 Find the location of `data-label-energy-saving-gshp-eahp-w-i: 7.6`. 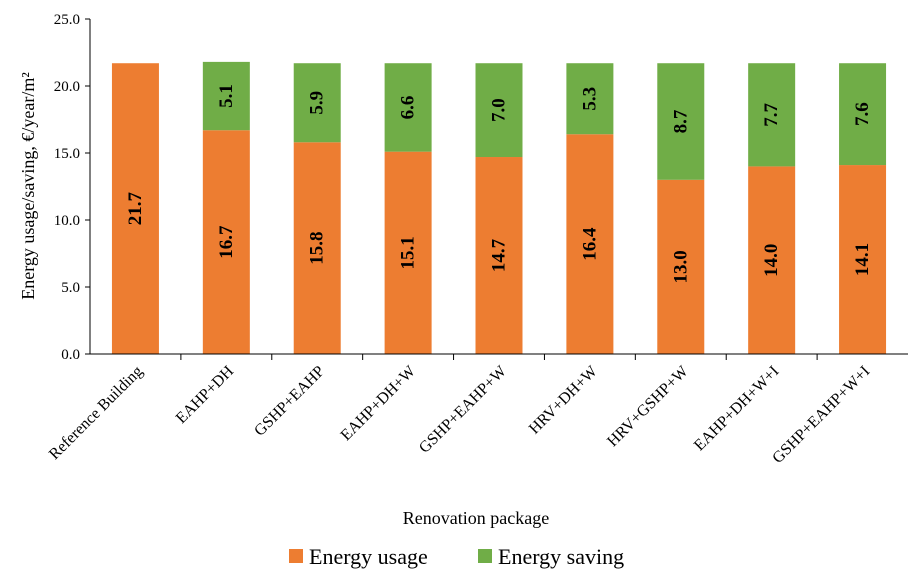

data-label-energy-saving-gshp-eahp-w-i: 7.6 is located at coordinates (862, 114).